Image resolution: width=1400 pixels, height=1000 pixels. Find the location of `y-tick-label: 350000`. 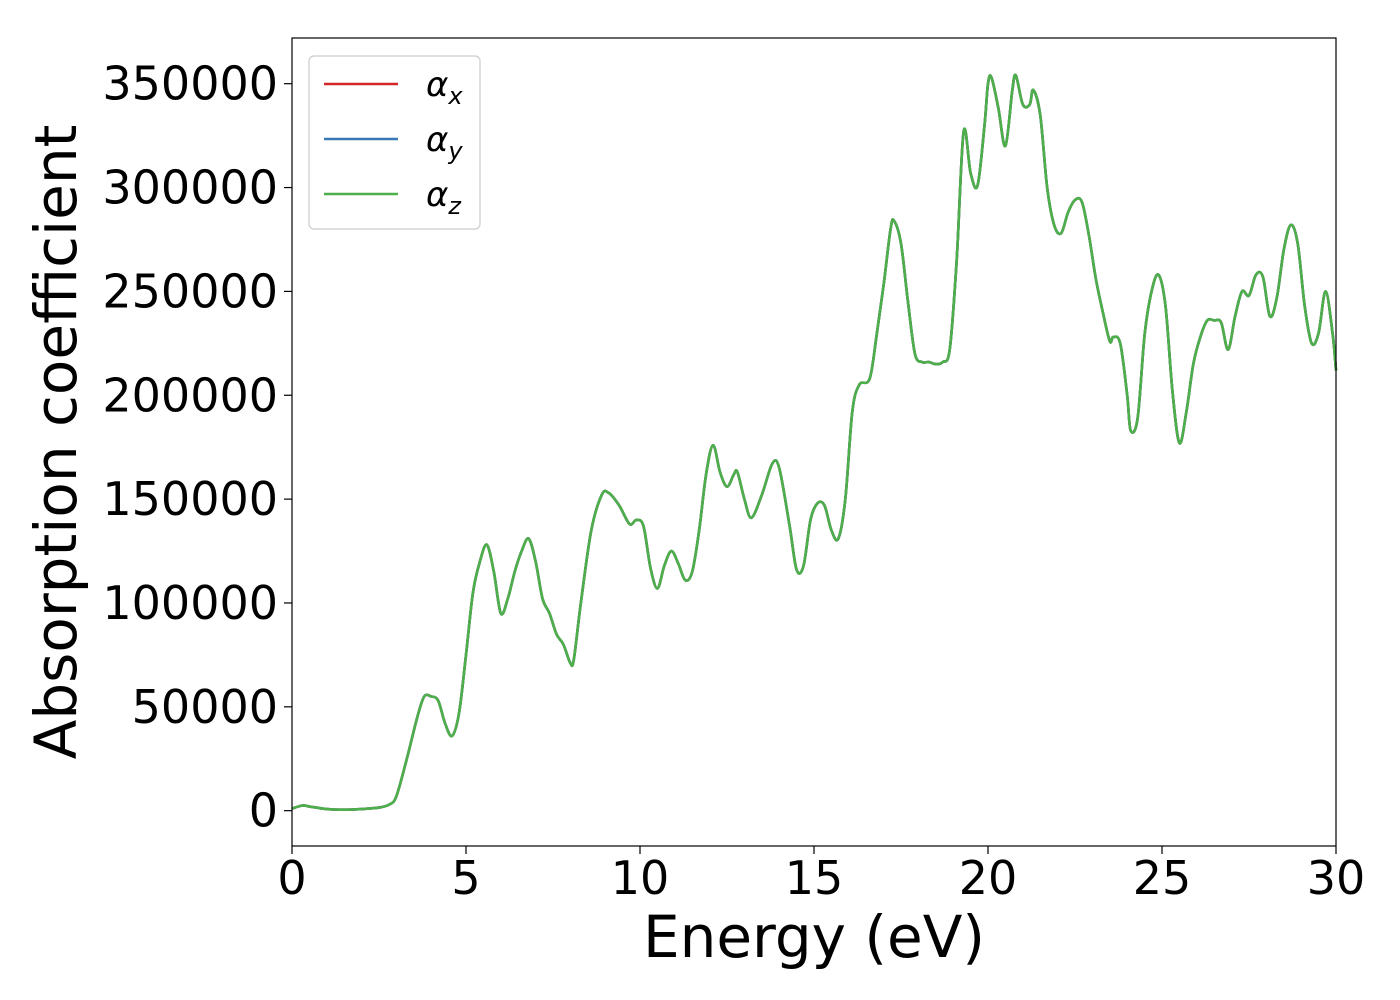

y-tick-label: 350000 is located at coordinates (190, 84).